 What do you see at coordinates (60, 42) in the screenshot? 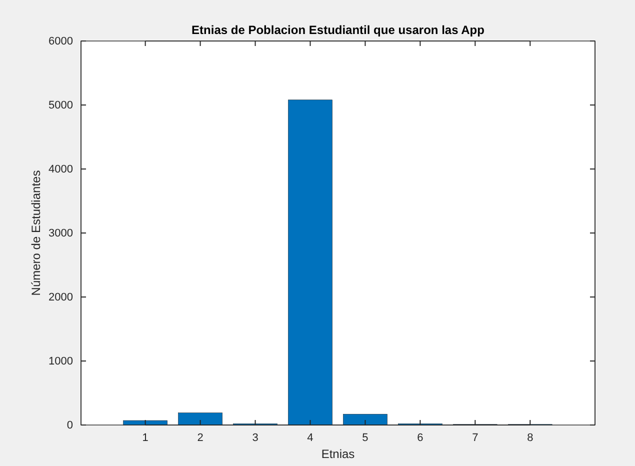
I see `y-tick-label: 6000` at bounding box center [60, 42].